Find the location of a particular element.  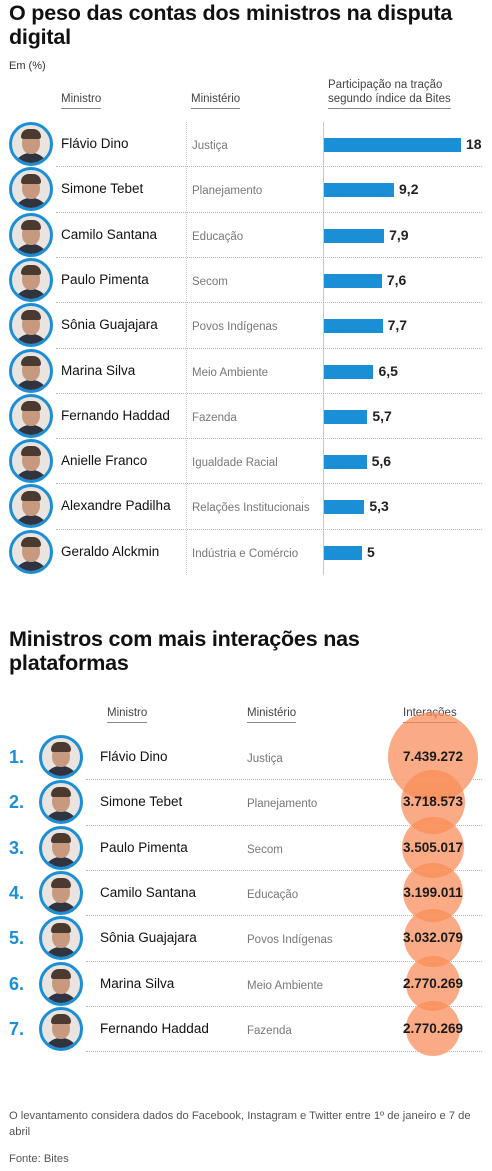

interactions-value-label: 3.718.573 is located at coordinates (433, 802).